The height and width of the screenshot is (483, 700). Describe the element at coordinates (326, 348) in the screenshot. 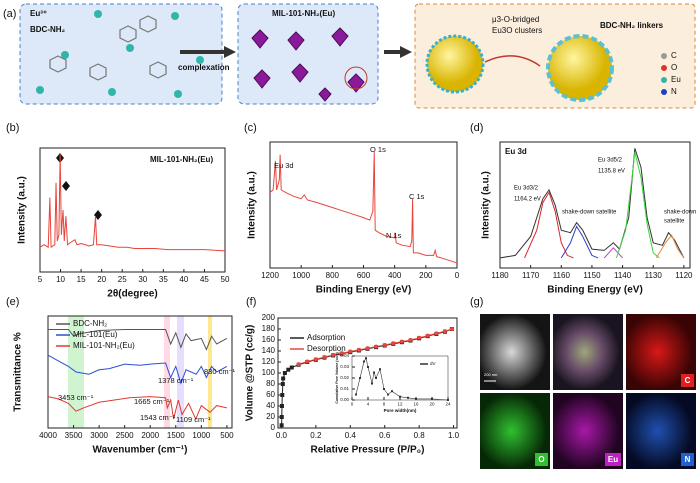

I see `legend-label: Desorption` at that location.